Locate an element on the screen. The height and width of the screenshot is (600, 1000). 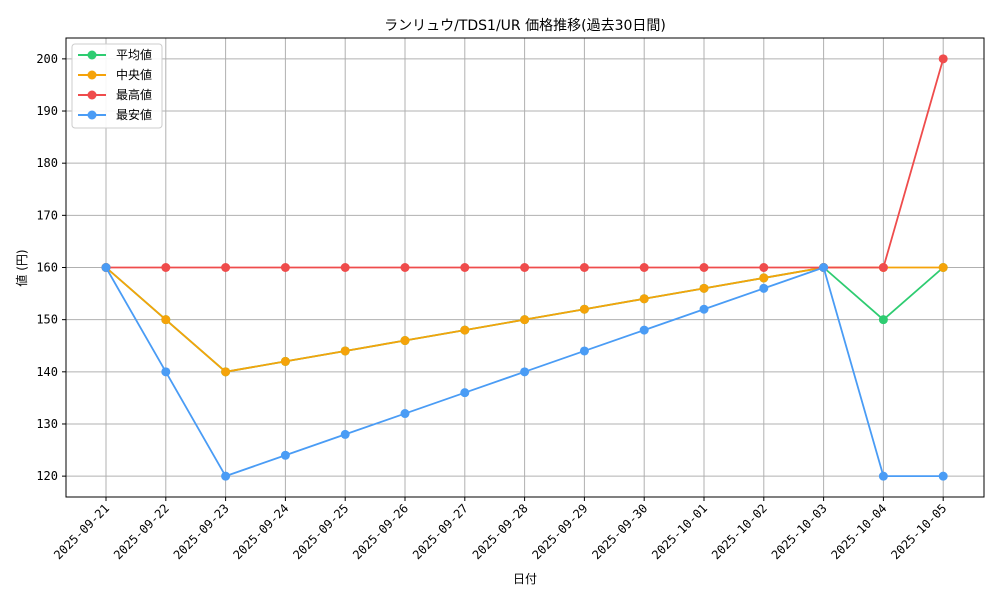
legend-label-average: 平均値 is located at coordinates (134, 54).